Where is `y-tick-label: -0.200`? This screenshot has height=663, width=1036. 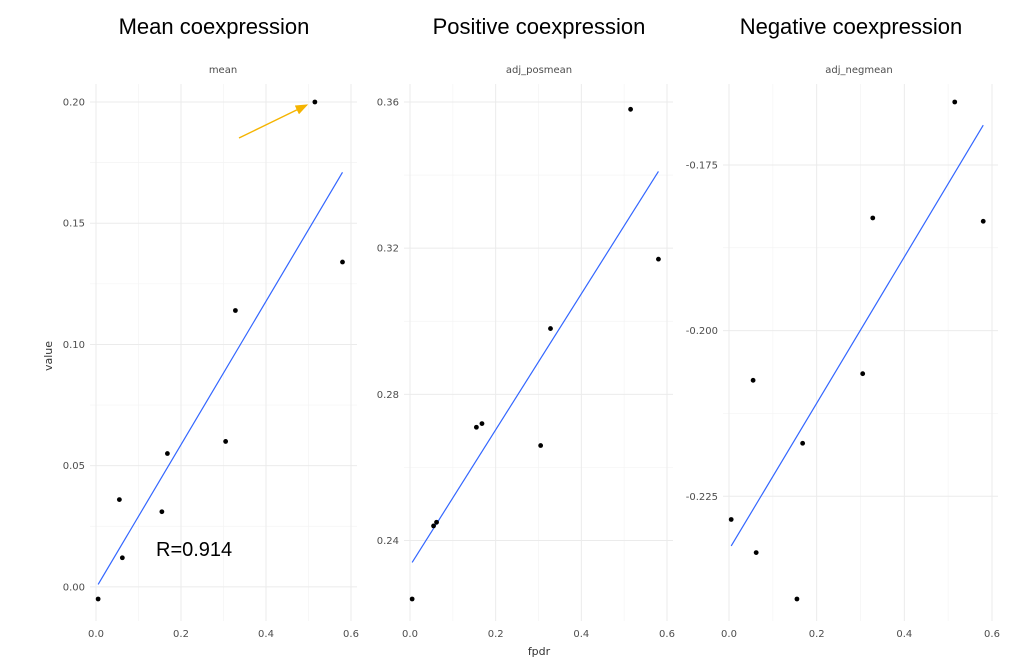
y-tick-label: -0.200 is located at coordinates (702, 331).